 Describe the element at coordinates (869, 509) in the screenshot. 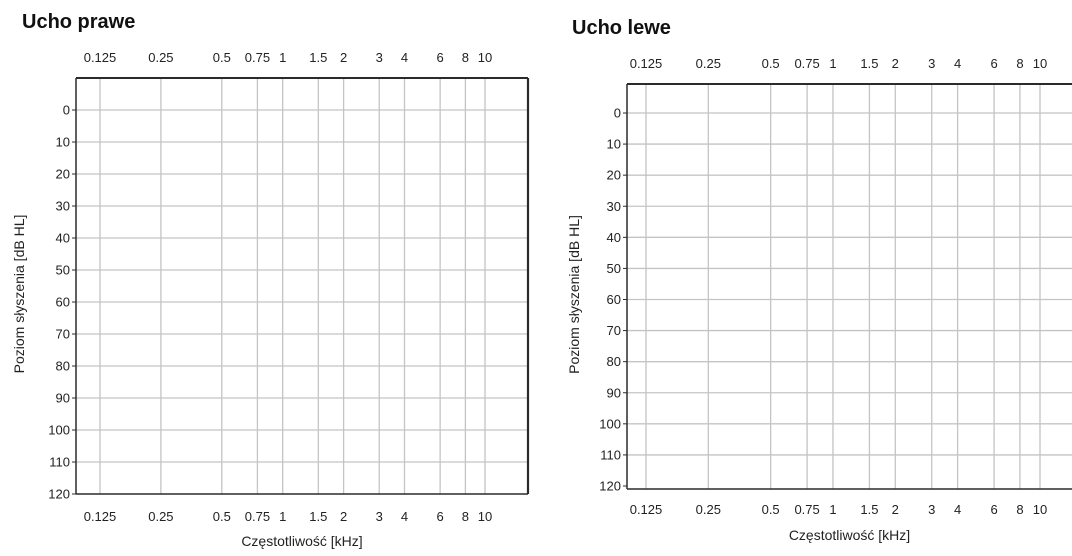

I see `left-ear-xtick-bottom-1.5: 1.5` at that location.